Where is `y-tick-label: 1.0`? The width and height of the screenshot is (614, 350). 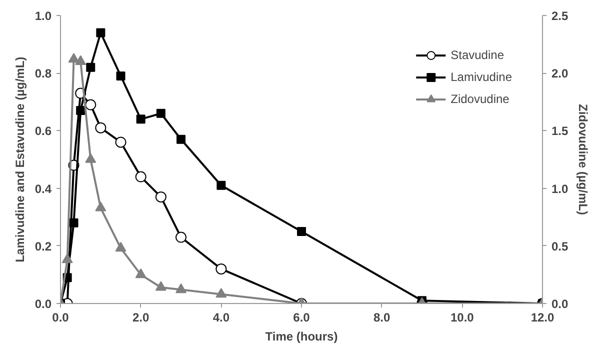 y-tick-label: 1.0 is located at coordinates (43, 16).